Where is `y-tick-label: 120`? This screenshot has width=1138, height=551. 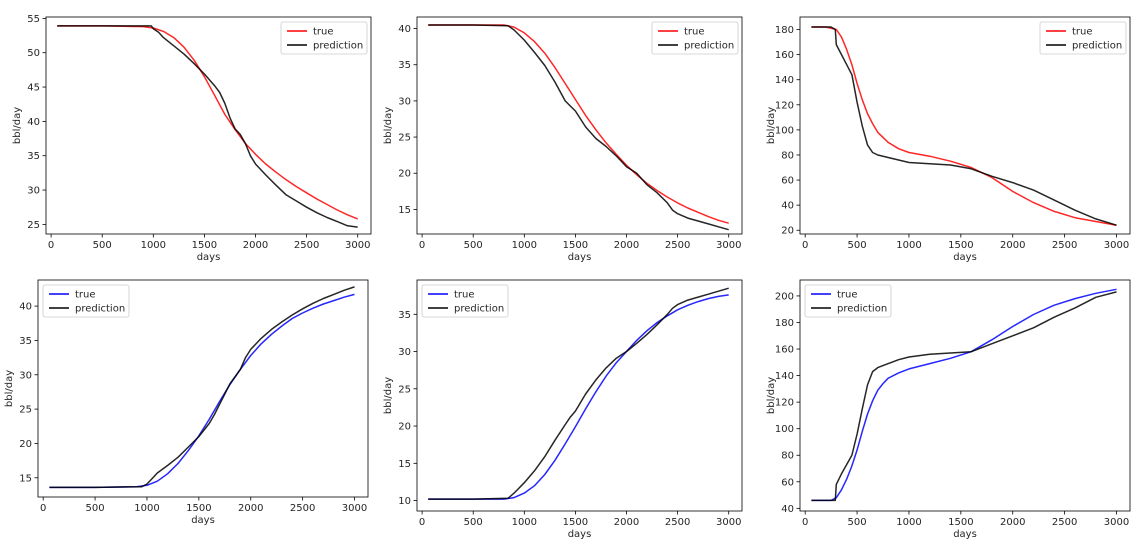
y-tick-label: 120 is located at coordinates (784, 403).